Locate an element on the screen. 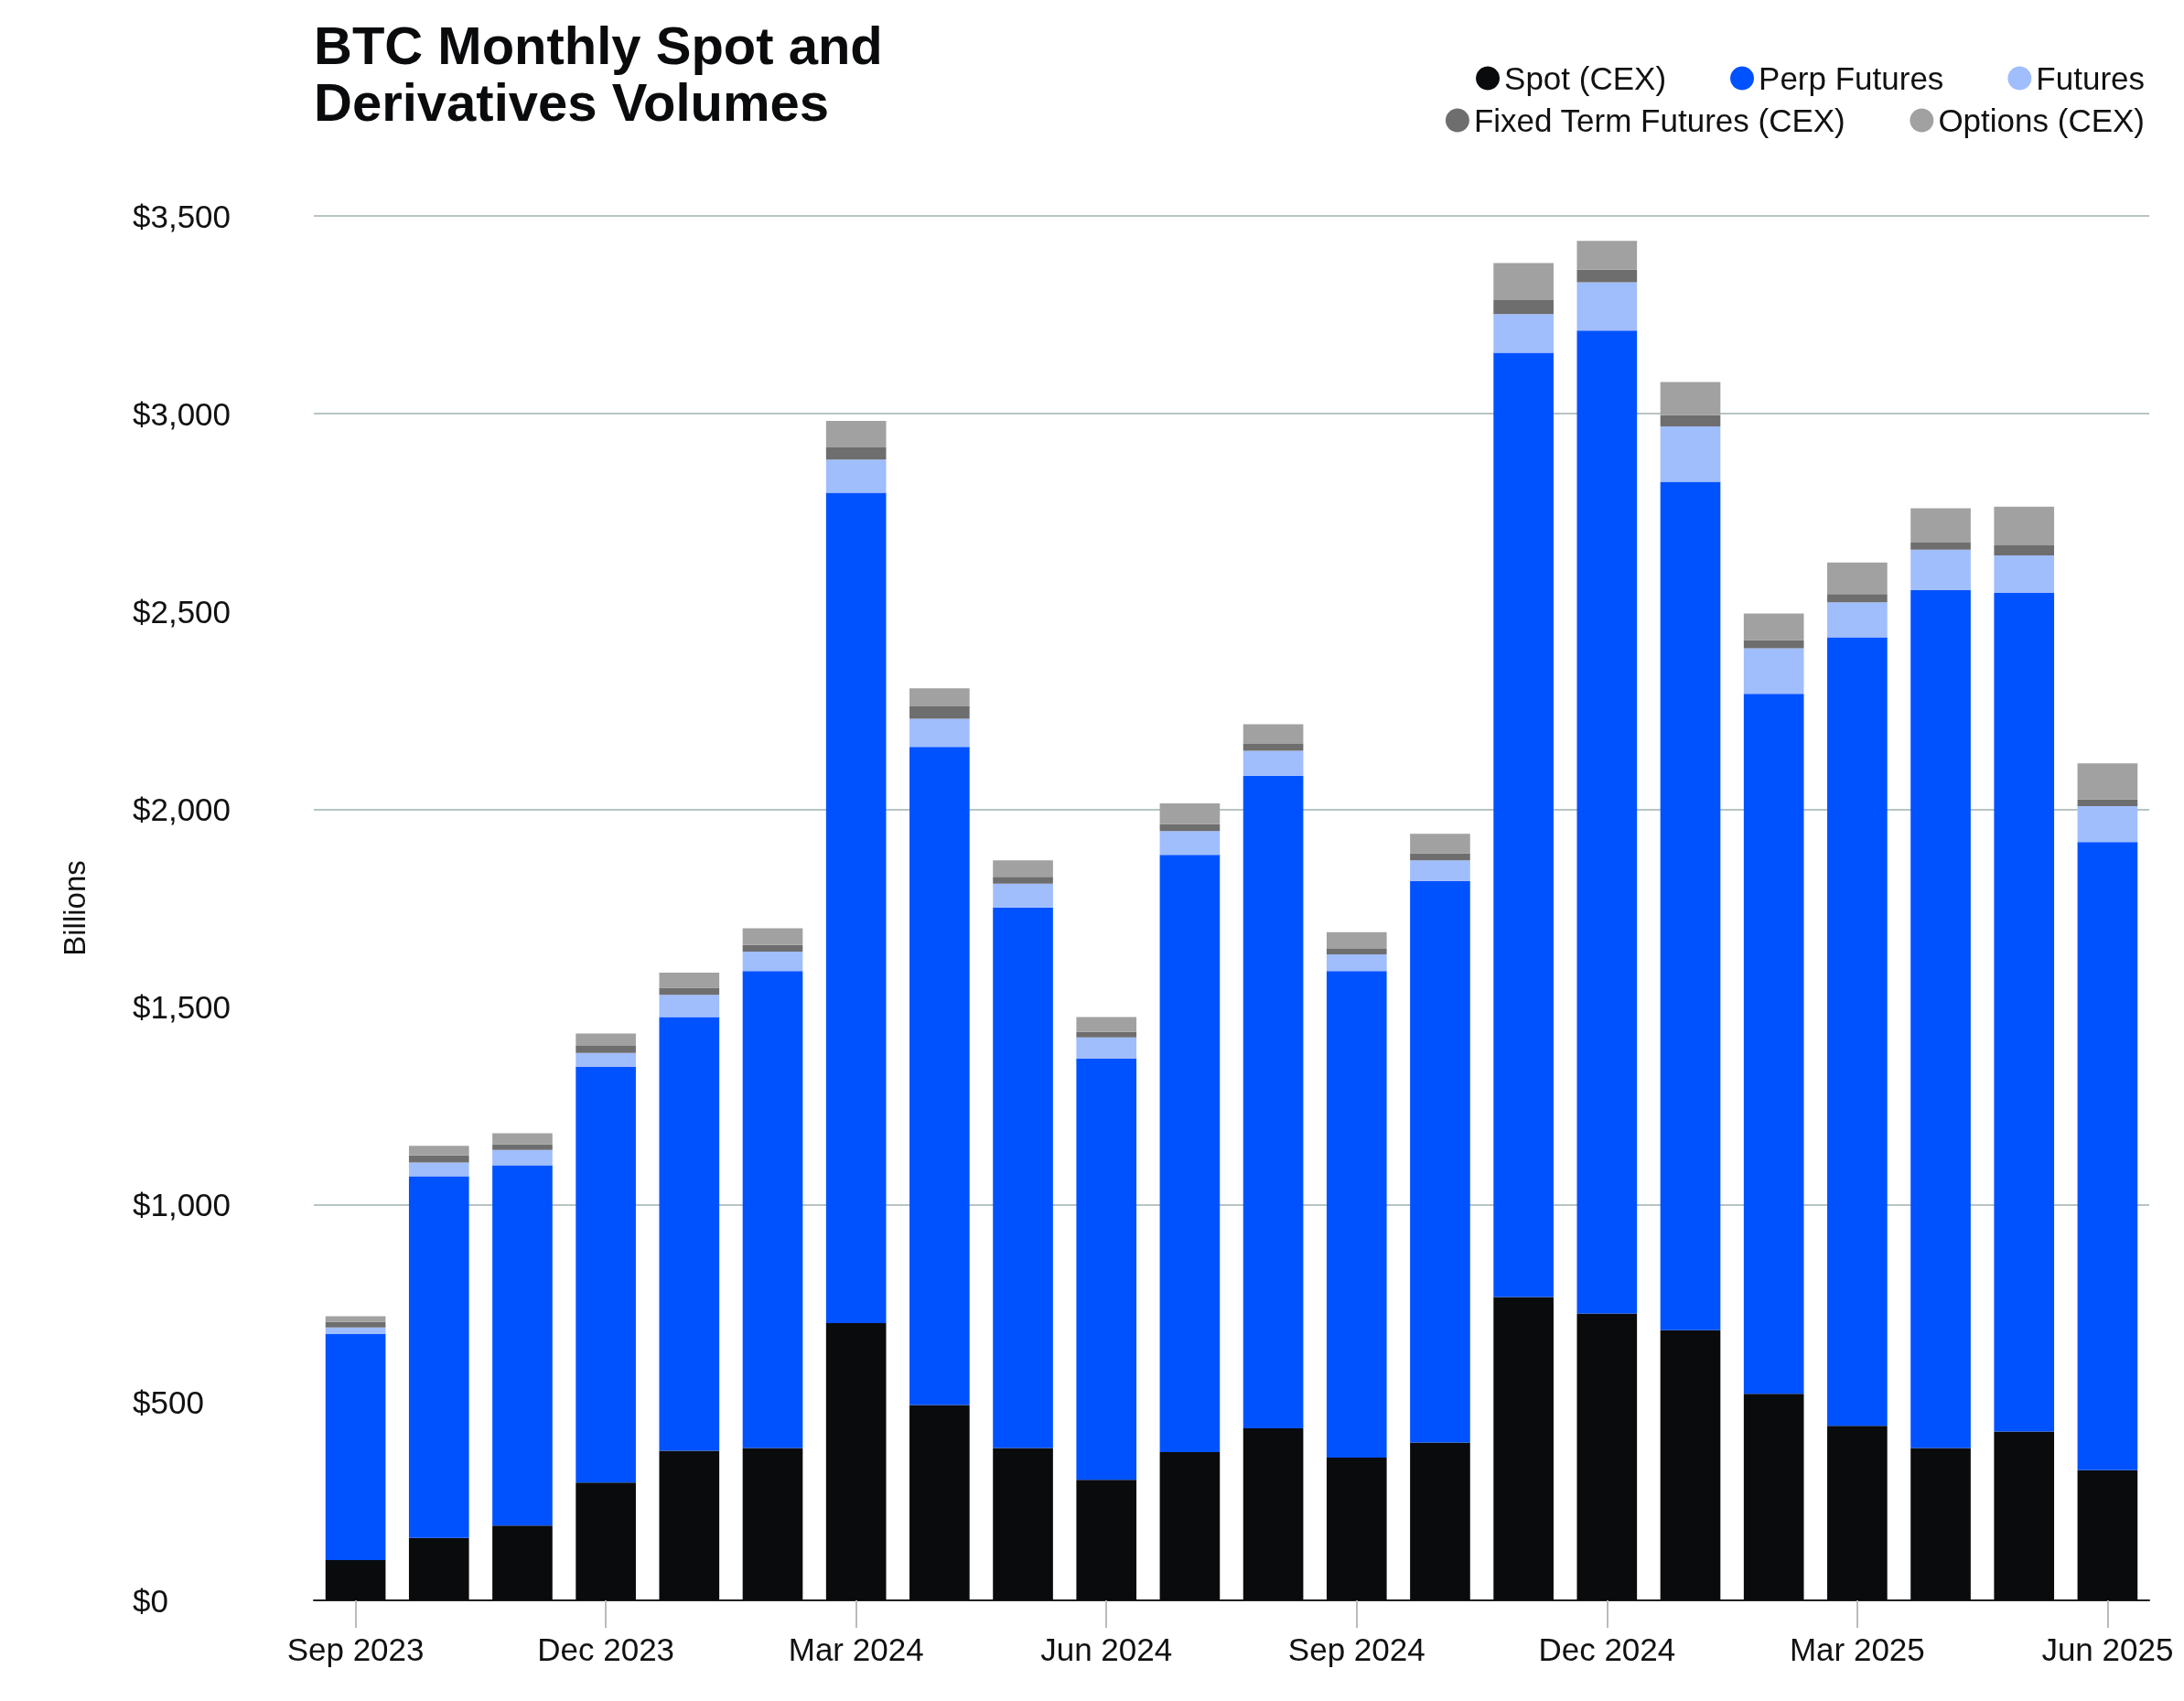 The image size is (2184, 1701). y-tick-label: $1,500 is located at coordinates (182, 1007).